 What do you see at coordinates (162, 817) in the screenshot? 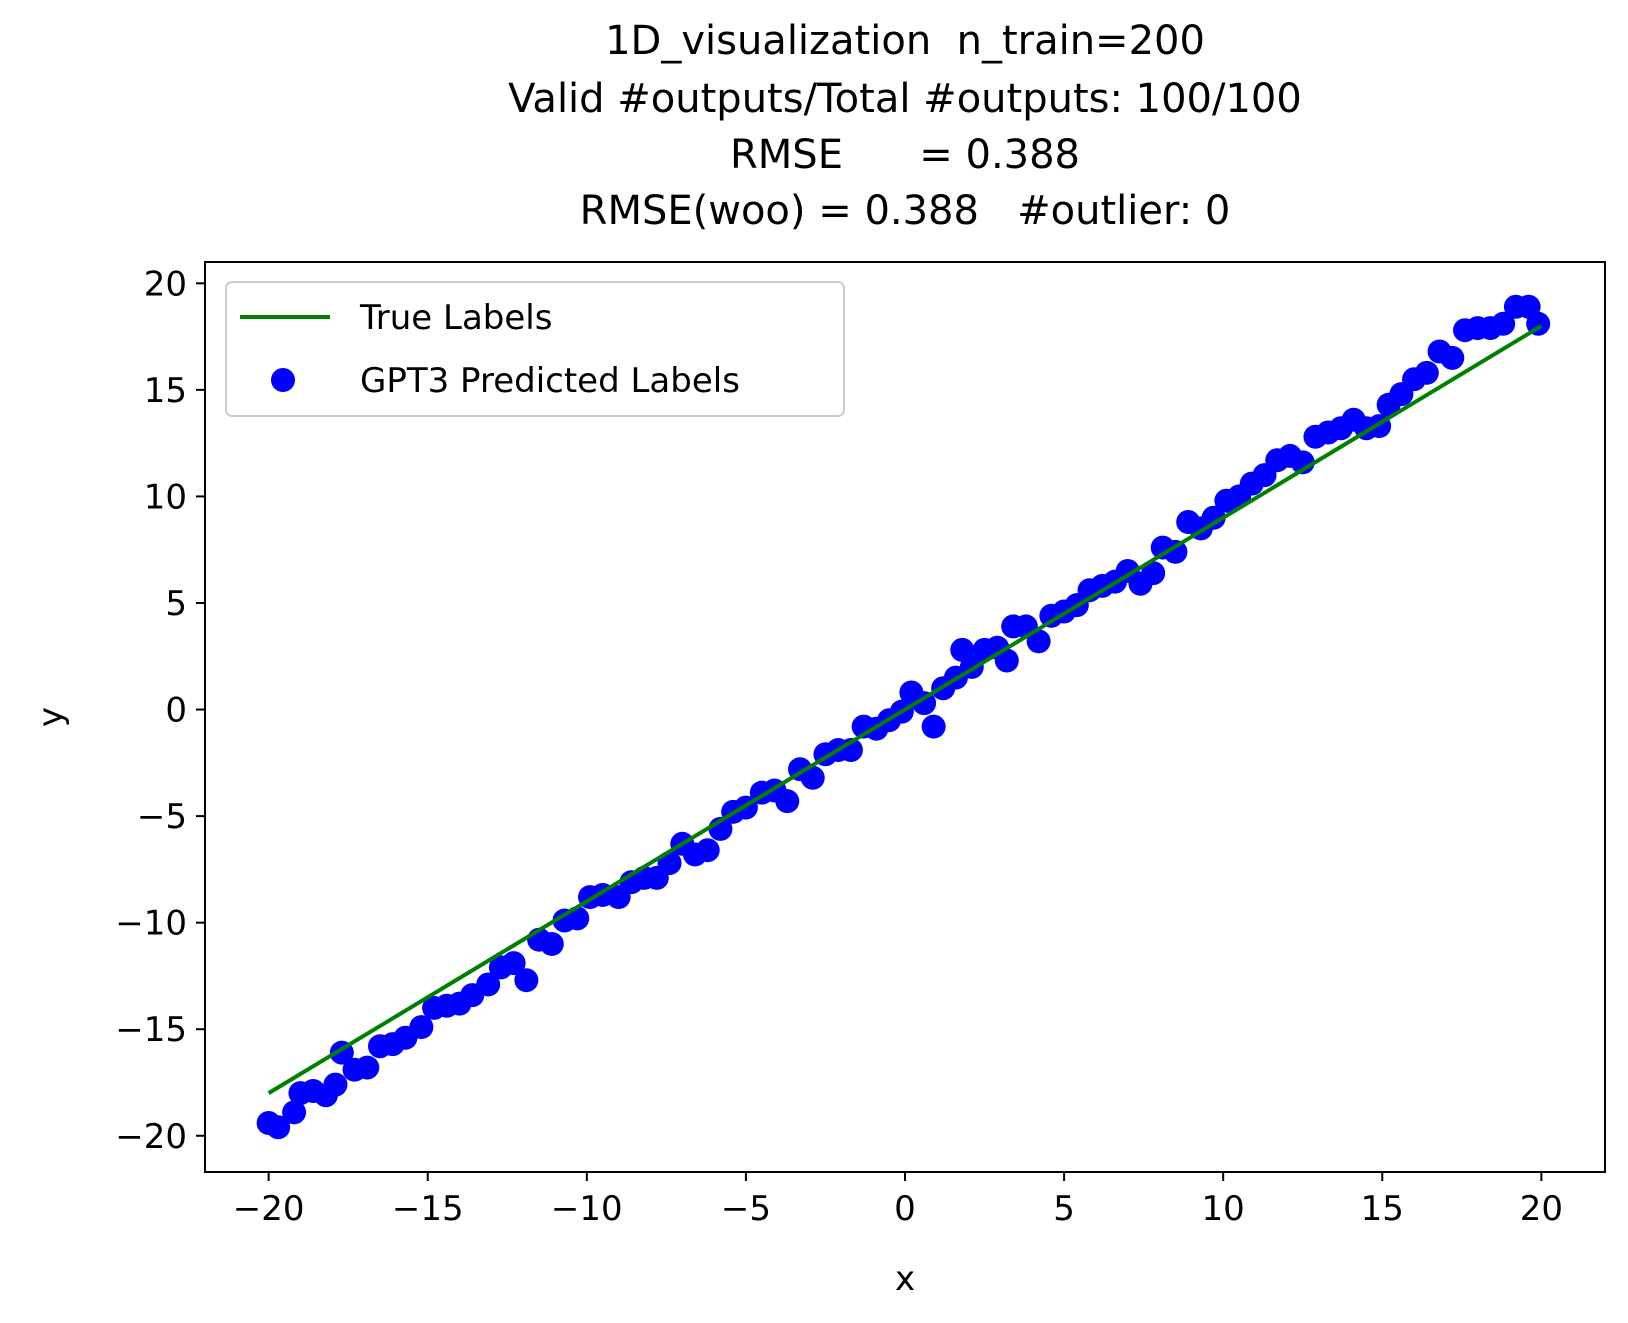
I see `y-tick-label: −5` at bounding box center [162, 817].